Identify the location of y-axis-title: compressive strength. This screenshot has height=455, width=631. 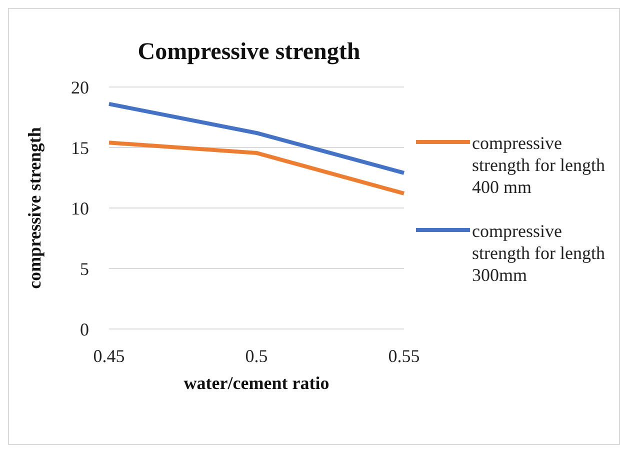
(34, 208).